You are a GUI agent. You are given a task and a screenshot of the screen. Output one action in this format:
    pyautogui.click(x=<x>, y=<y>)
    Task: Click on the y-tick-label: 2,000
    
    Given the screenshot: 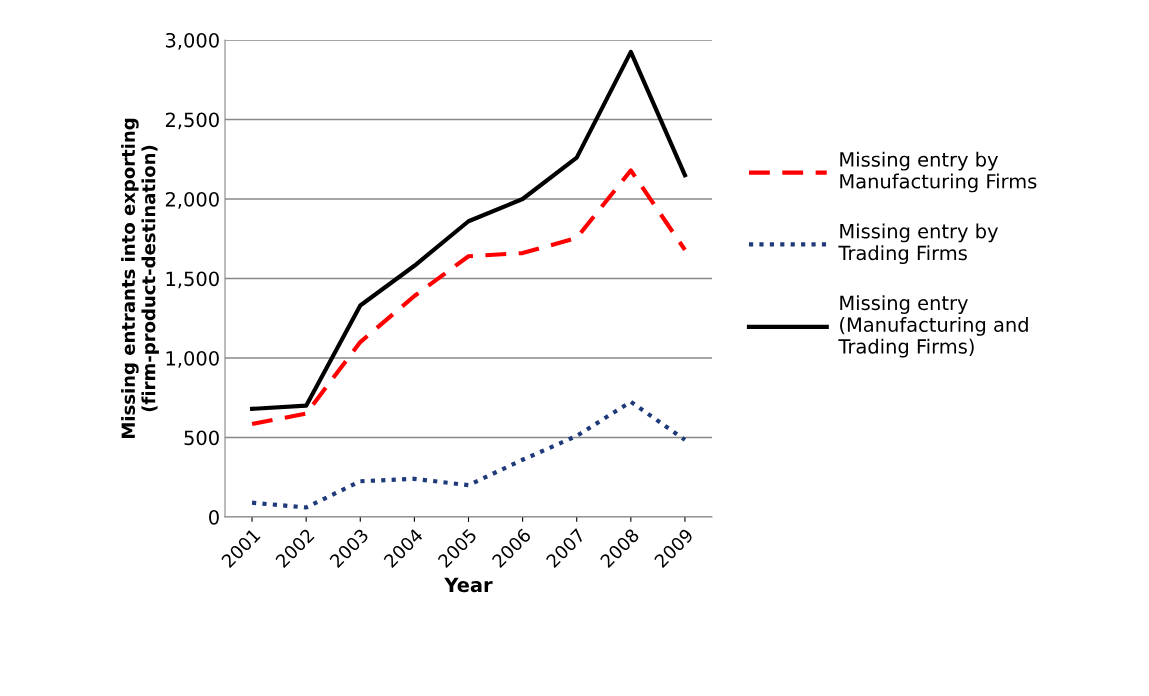 What is the action you would take?
    pyautogui.click(x=192, y=200)
    